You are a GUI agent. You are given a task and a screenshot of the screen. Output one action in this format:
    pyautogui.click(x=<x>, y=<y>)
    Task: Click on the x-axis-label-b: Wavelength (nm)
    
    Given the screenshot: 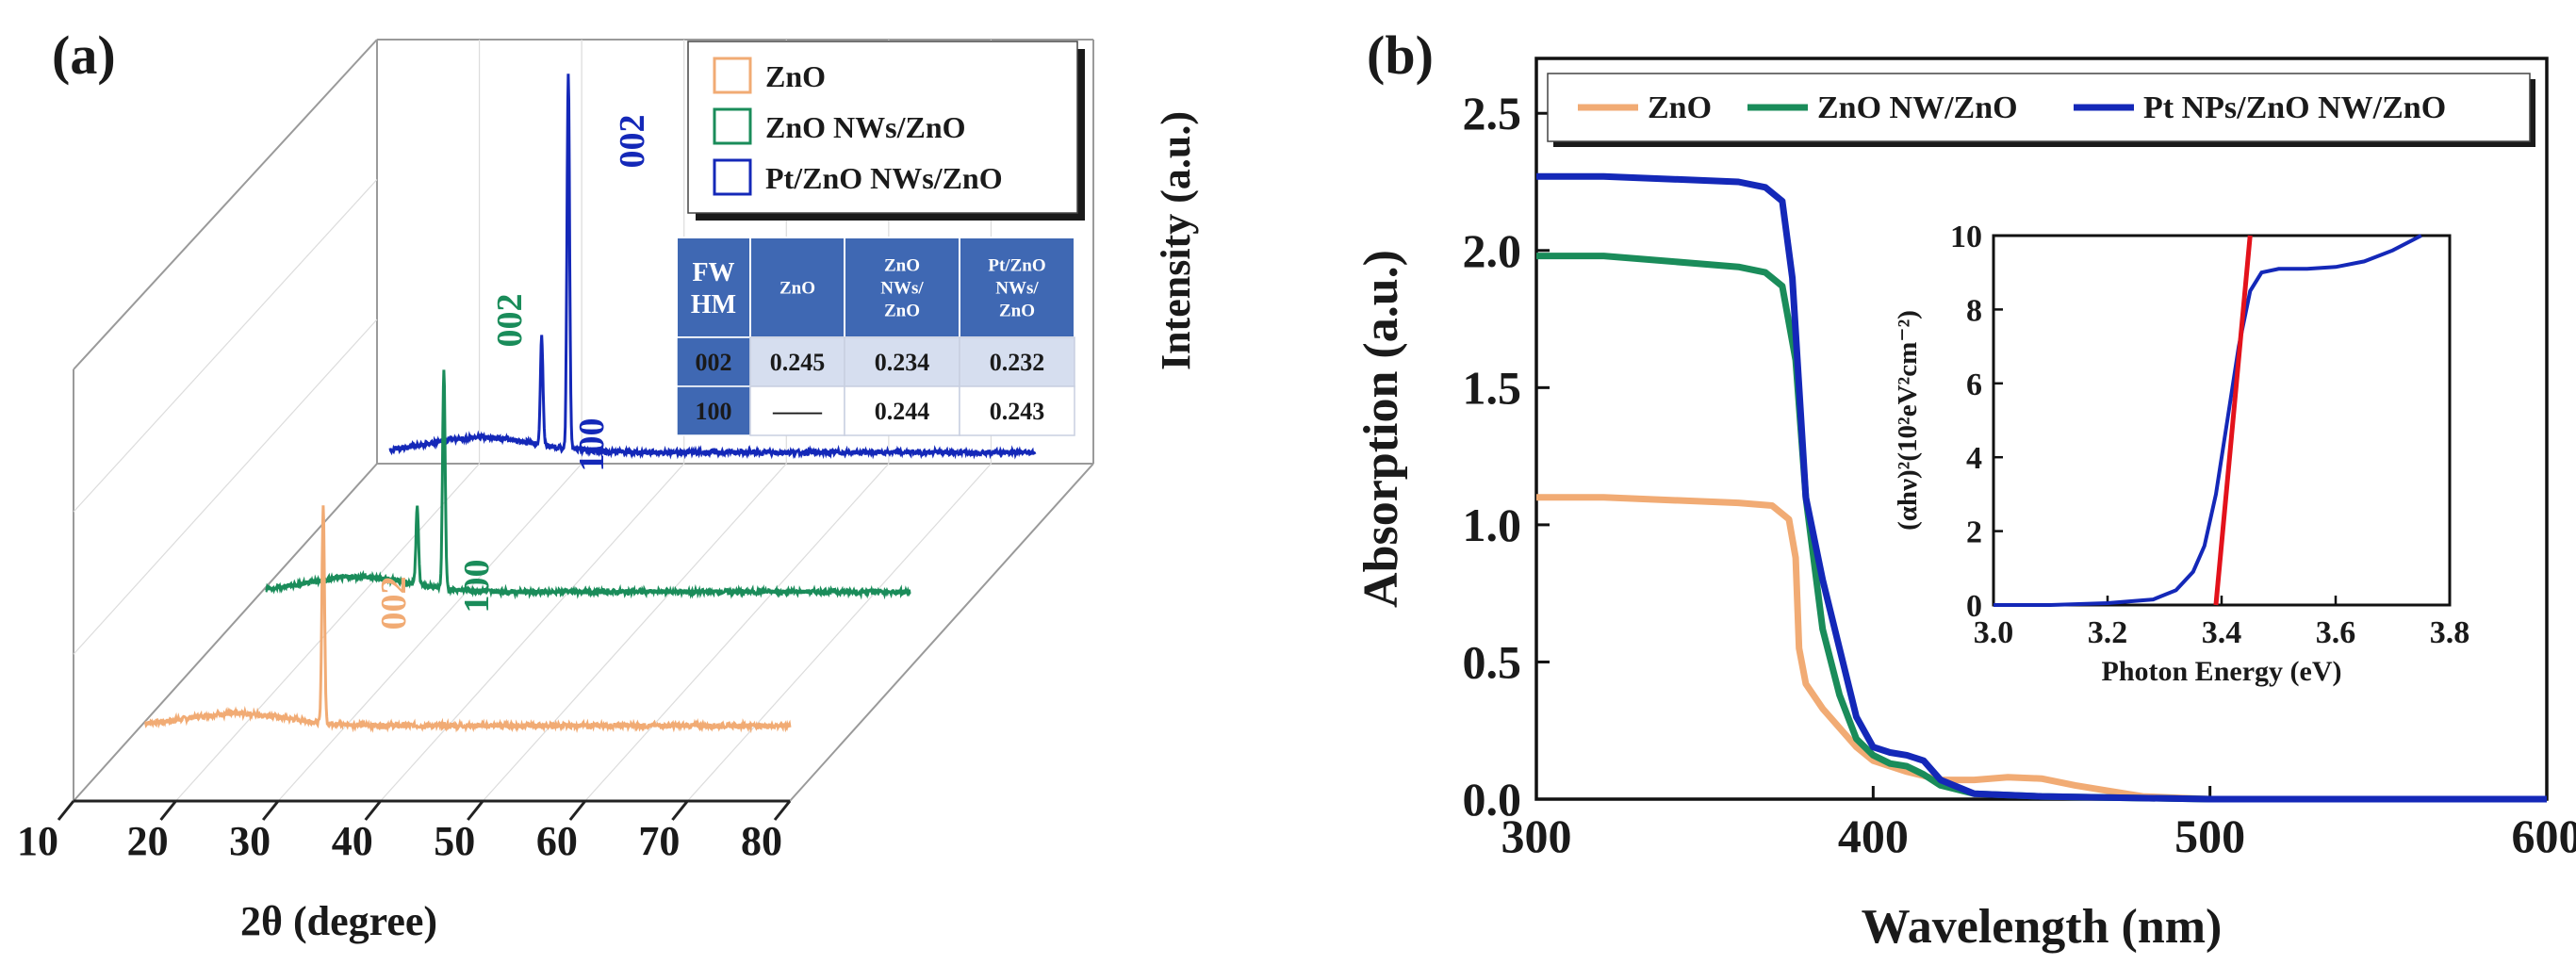 What is the action you would take?
    pyautogui.click(x=2042, y=927)
    